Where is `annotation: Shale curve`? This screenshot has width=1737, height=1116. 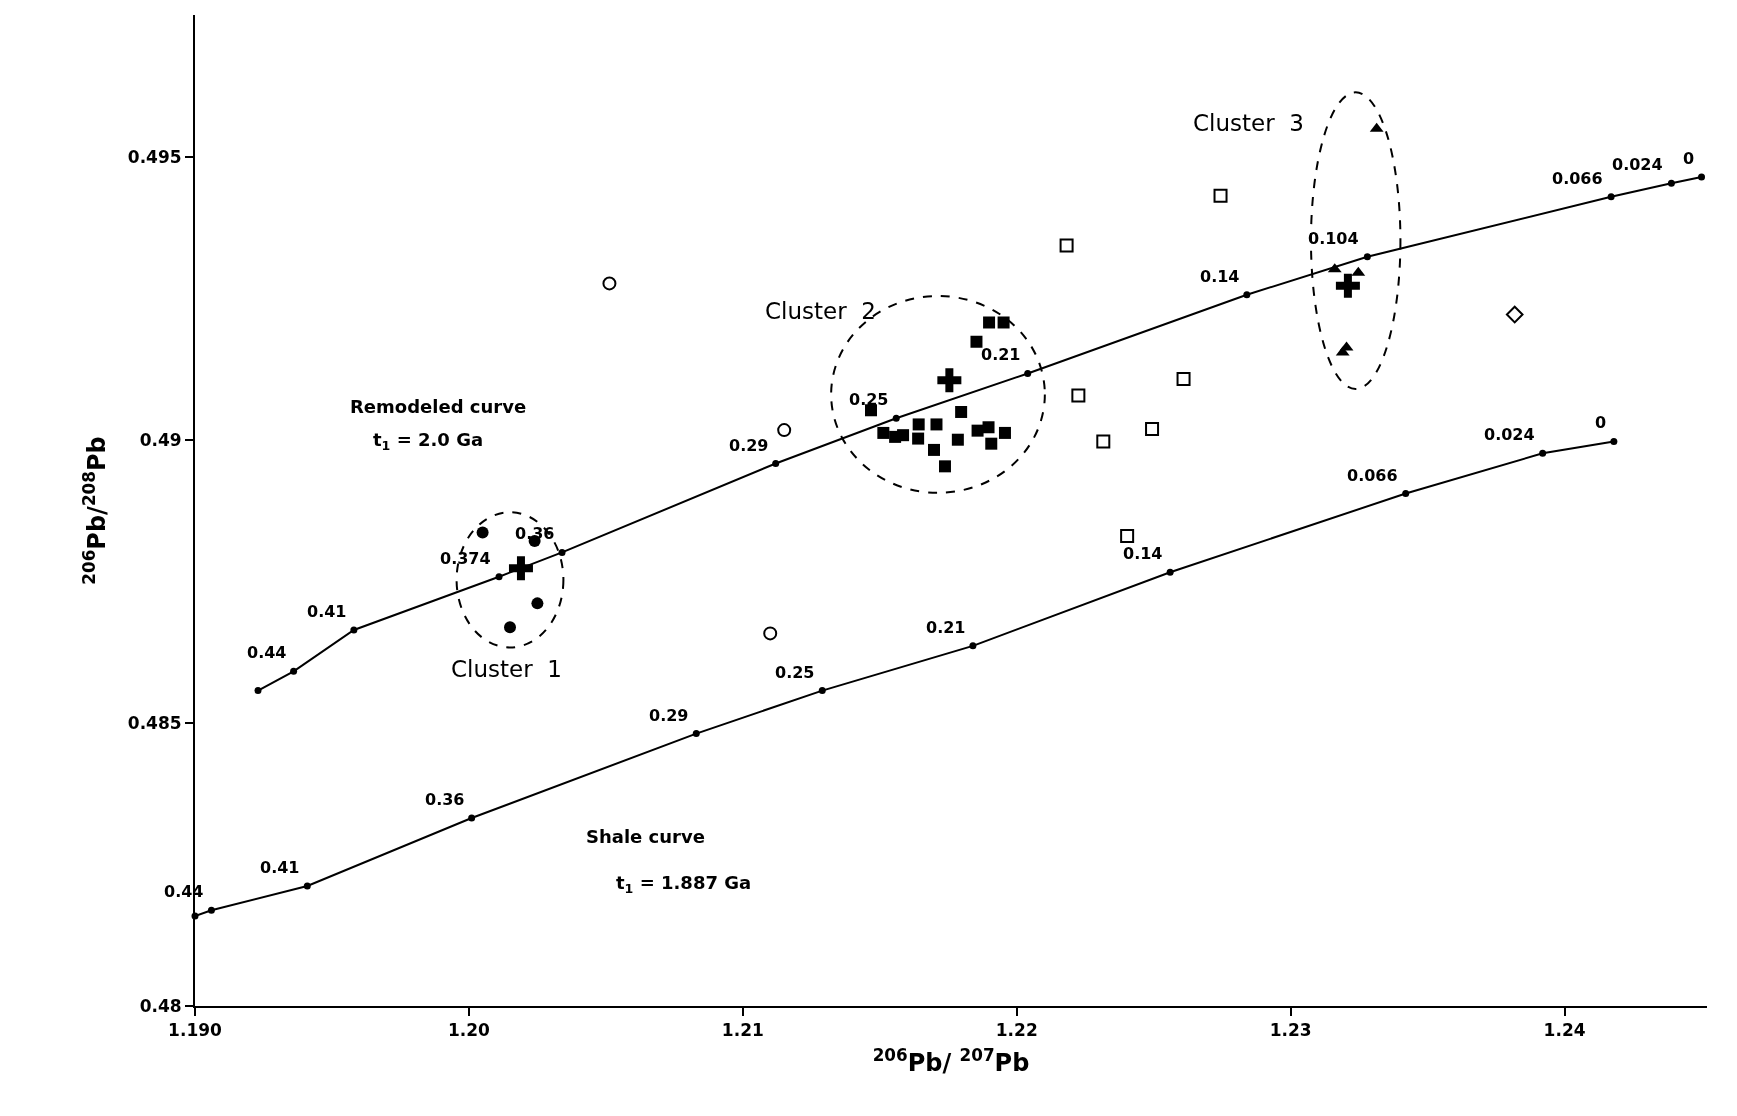
annotation: Shale curve is located at coordinates (645, 836).